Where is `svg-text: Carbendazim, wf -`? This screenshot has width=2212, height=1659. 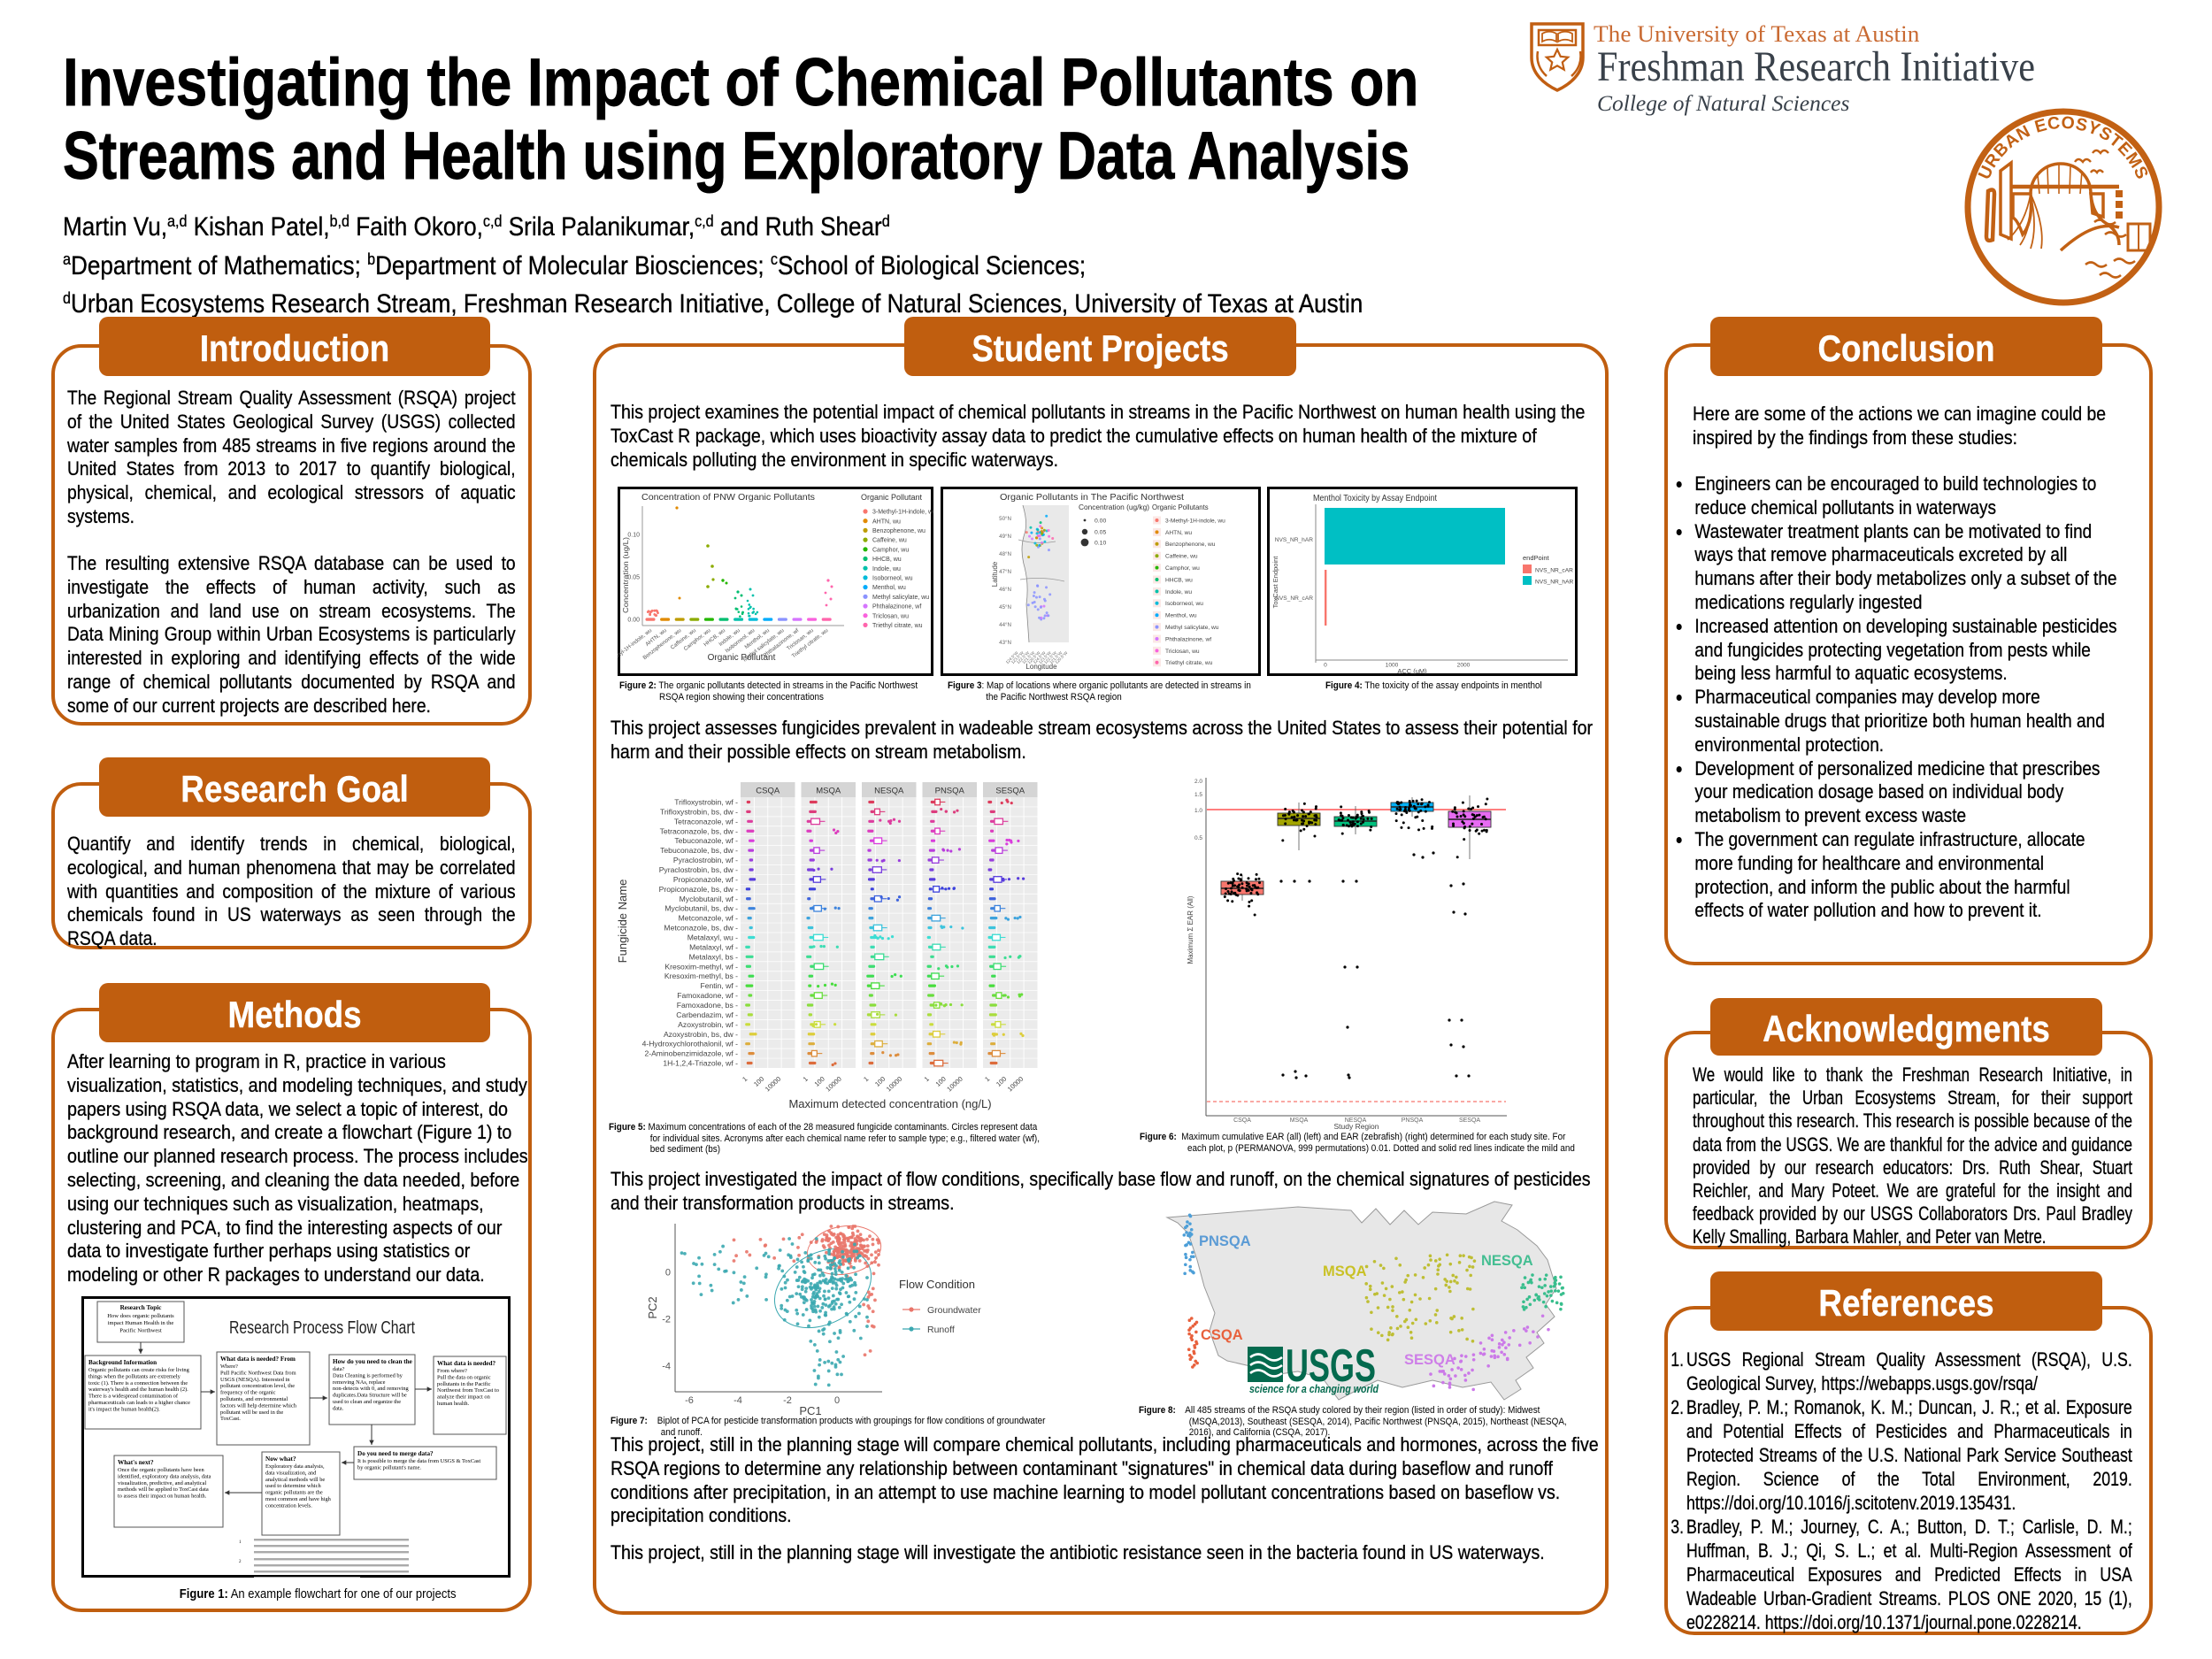
svg-text: Carbendazim, wf - is located at coordinates (707, 1015).